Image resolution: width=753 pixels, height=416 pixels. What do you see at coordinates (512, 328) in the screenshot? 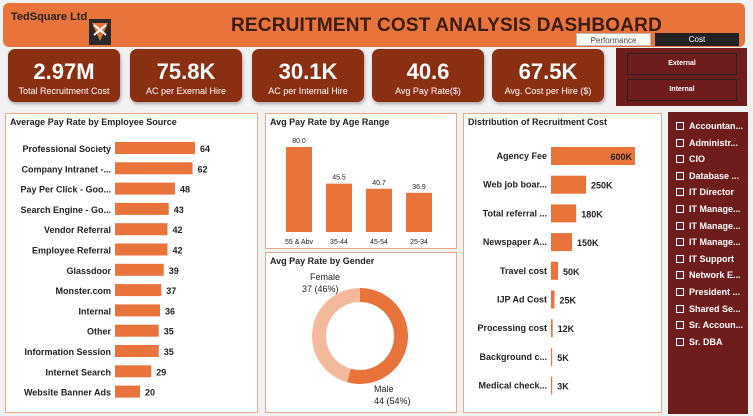
I see `category-label: Processing cost` at bounding box center [512, 328].